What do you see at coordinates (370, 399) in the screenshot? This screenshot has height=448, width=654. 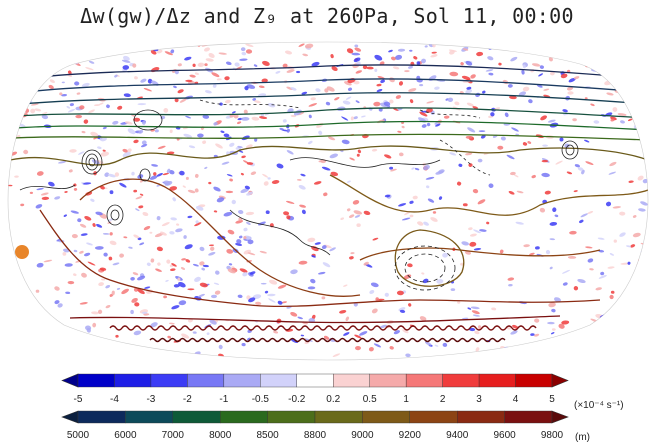 I see `colorbar-tick-label: 0.5` at bounding box center [370, 399].